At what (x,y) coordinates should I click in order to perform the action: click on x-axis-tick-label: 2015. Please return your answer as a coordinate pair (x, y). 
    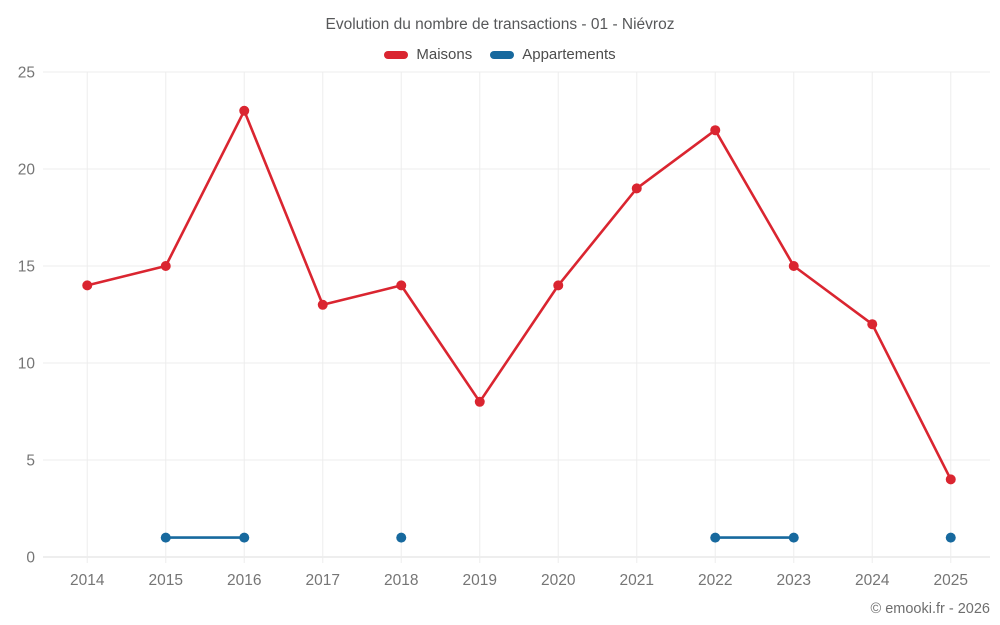
    Looking at the image, I should click on (166, 580).